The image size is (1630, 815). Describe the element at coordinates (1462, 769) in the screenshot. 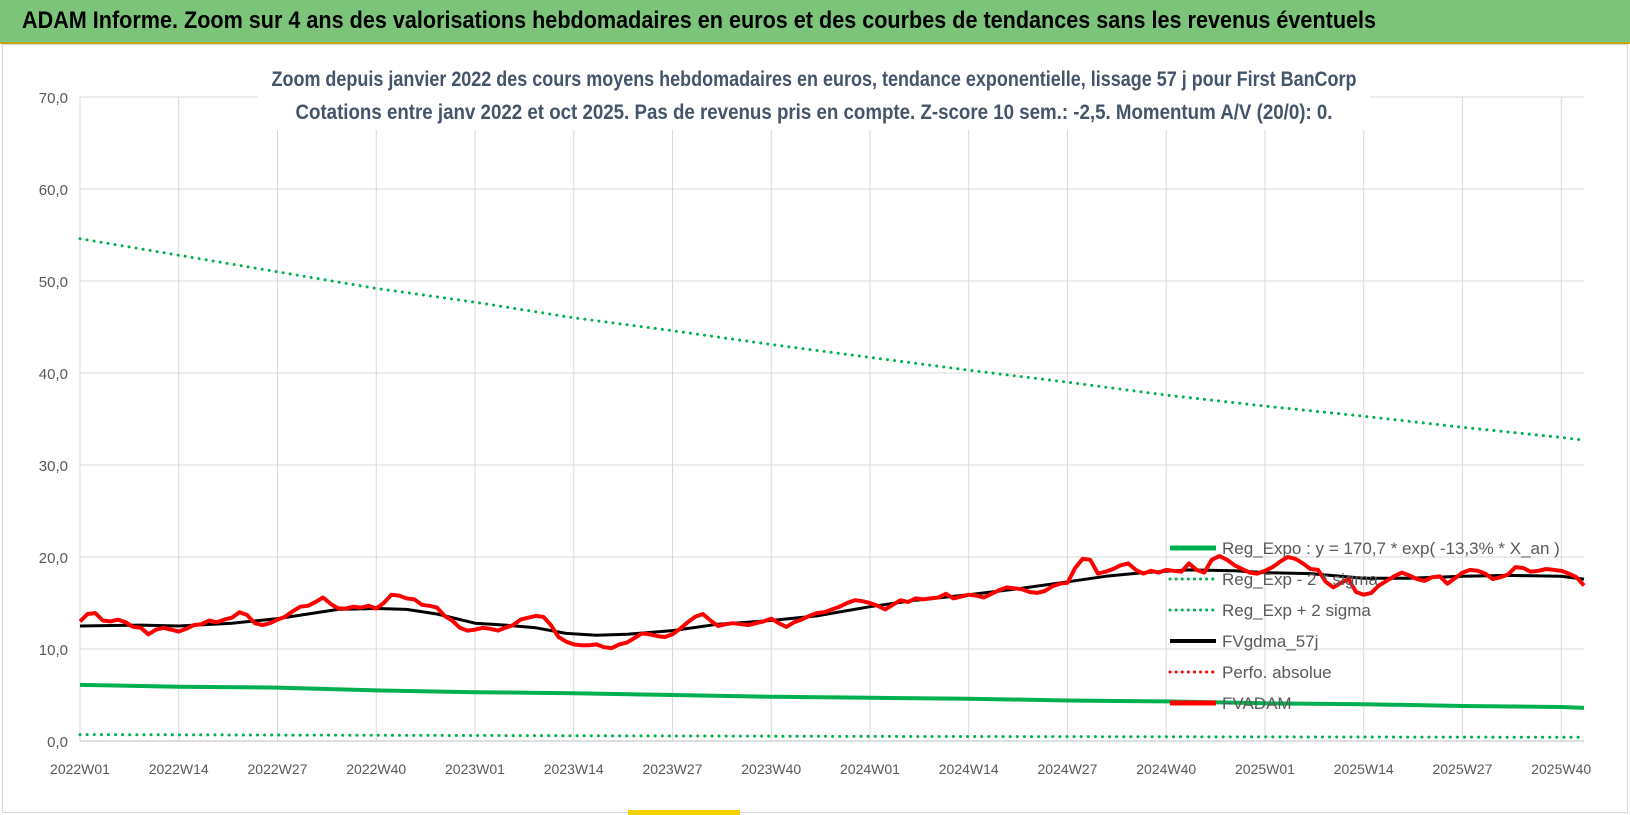

I see `x-tick-label: 2025W27` at that location.